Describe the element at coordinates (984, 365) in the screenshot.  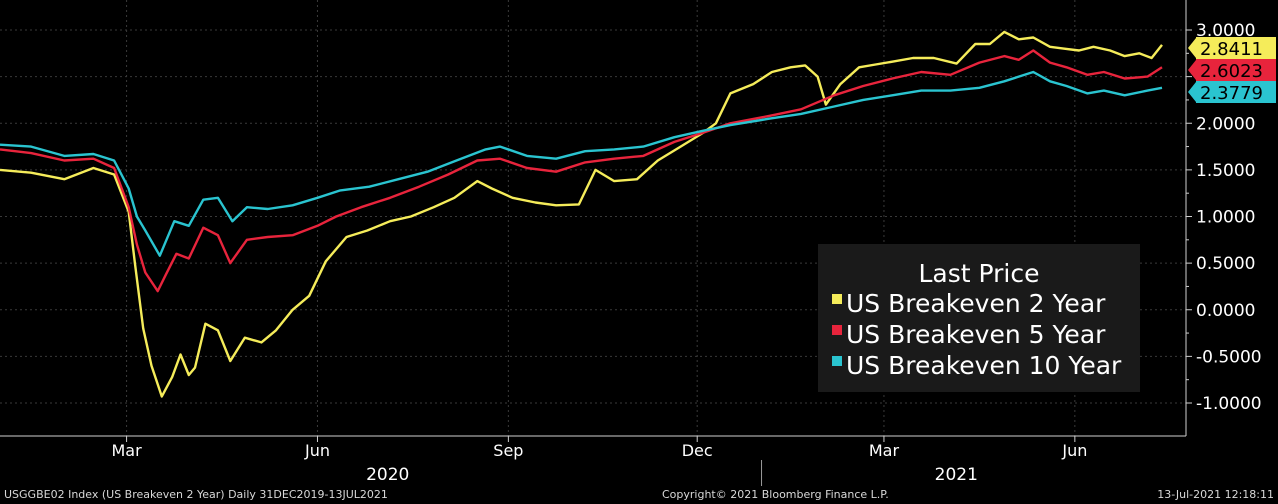
I see `legend-entry: US Breakeven 10 Year` at that location.